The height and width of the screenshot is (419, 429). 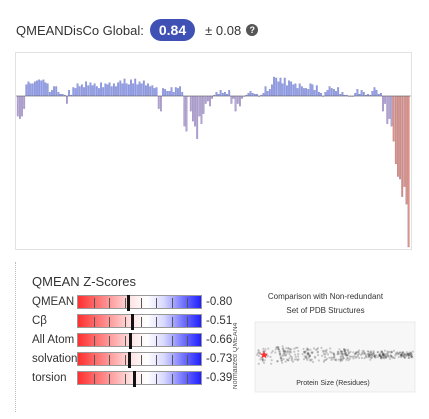 I want to click on global-score-label: QMEANDisCo Global:, so click(x=80, y=30).